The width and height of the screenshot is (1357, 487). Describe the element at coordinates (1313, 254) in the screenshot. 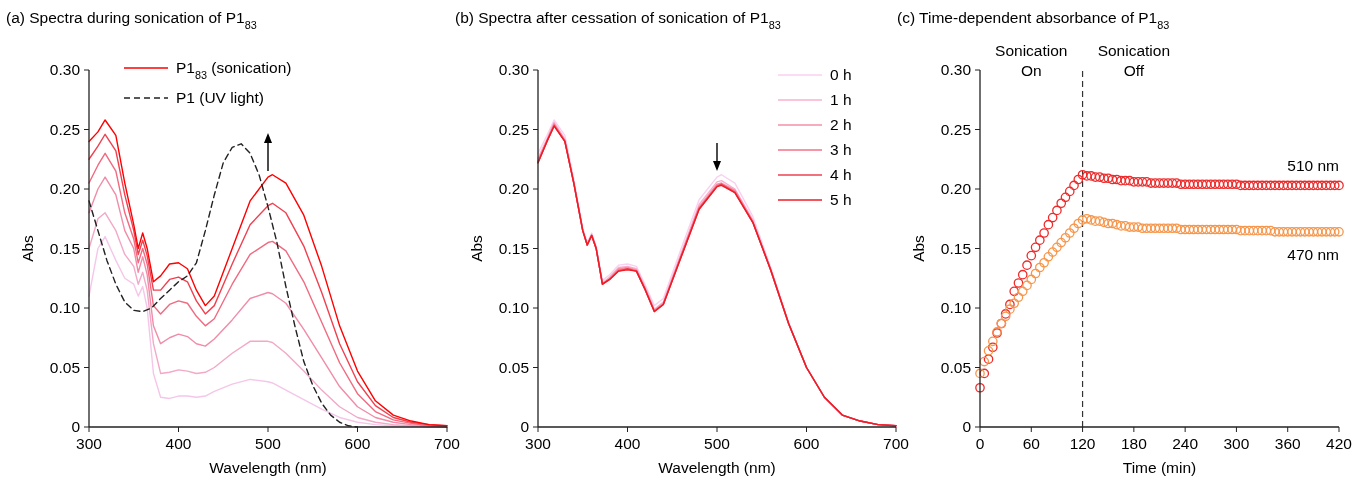

I see `series-label: 470 nm` at that location.